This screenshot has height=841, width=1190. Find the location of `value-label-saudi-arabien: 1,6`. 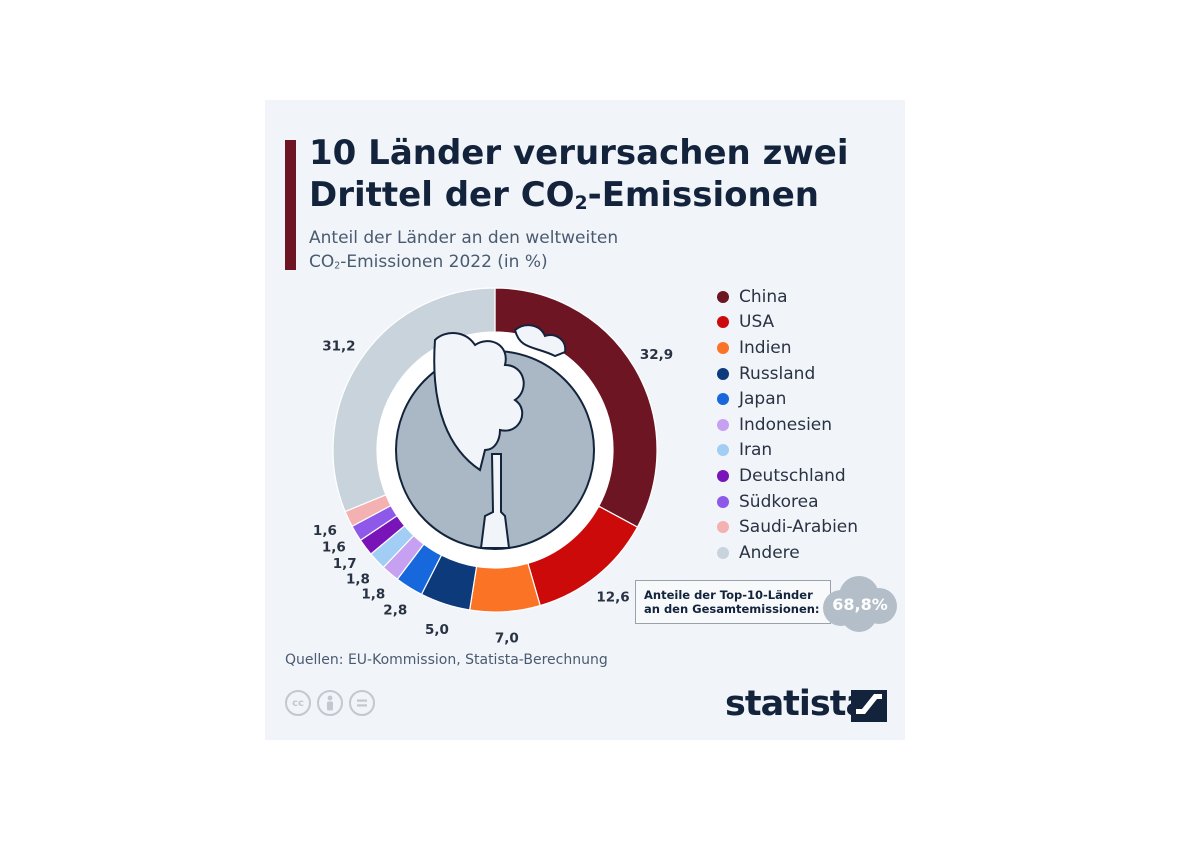

value-label-saudi-arabien: 1,6 is located at coordinates (325, 531).